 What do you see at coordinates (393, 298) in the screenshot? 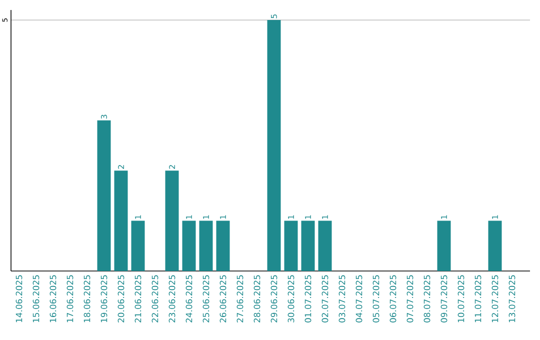
I see `x-tick-label: 06.07.2025` at bounding box center [393, 298].